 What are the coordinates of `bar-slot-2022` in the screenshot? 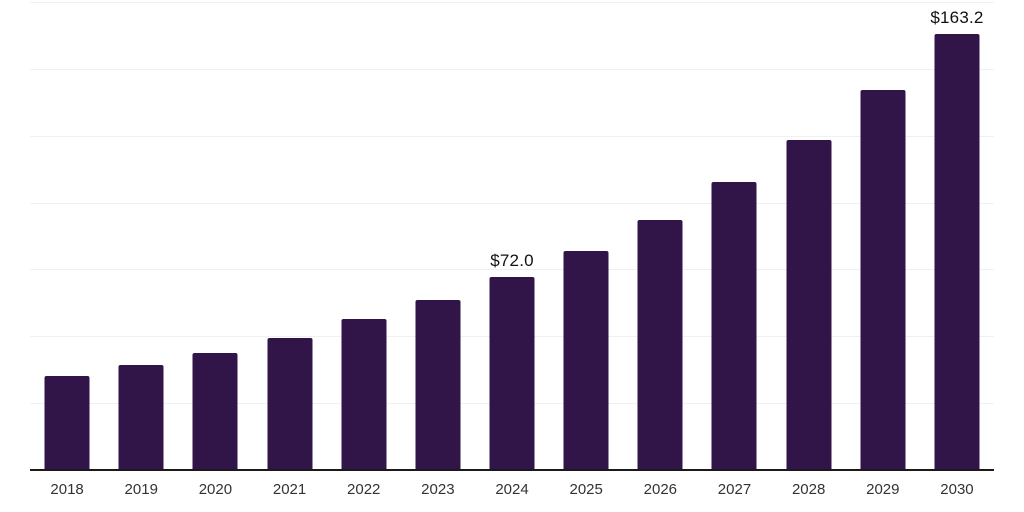 It's located at (364, 236).